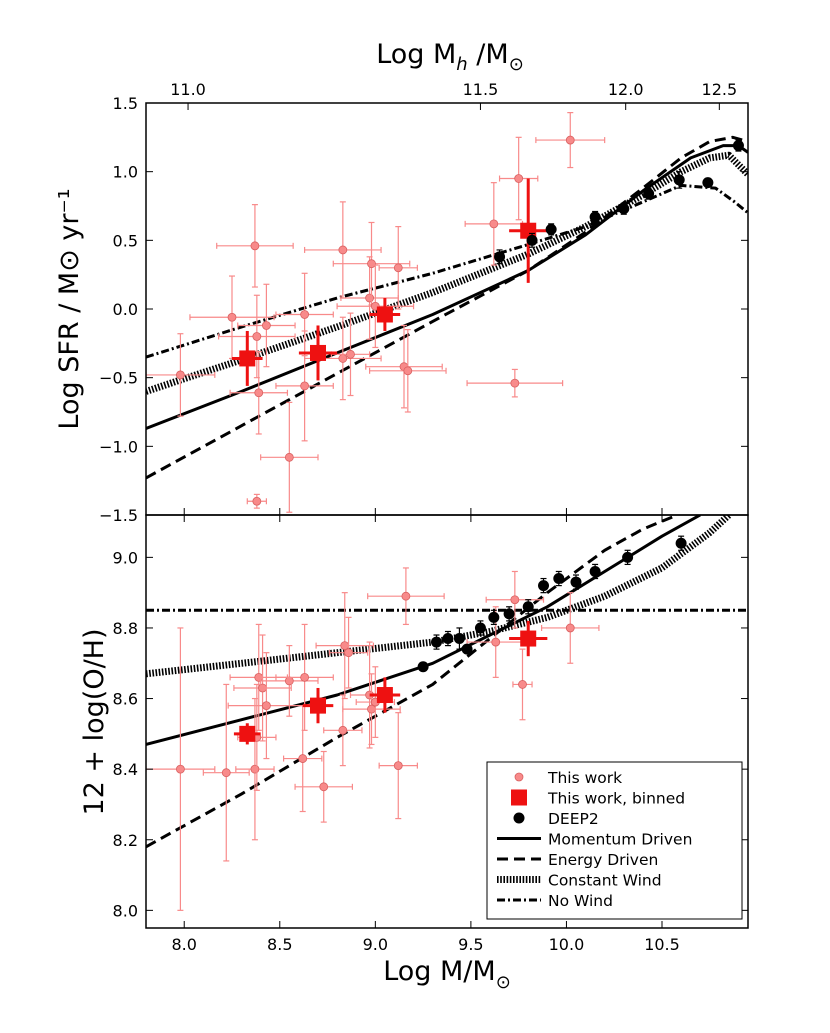 The image size is (830, 1033). Describe the element at coordinates (720, 89) in the screenshot. I see `halo-mass-tick-label: 12.5` at that location.